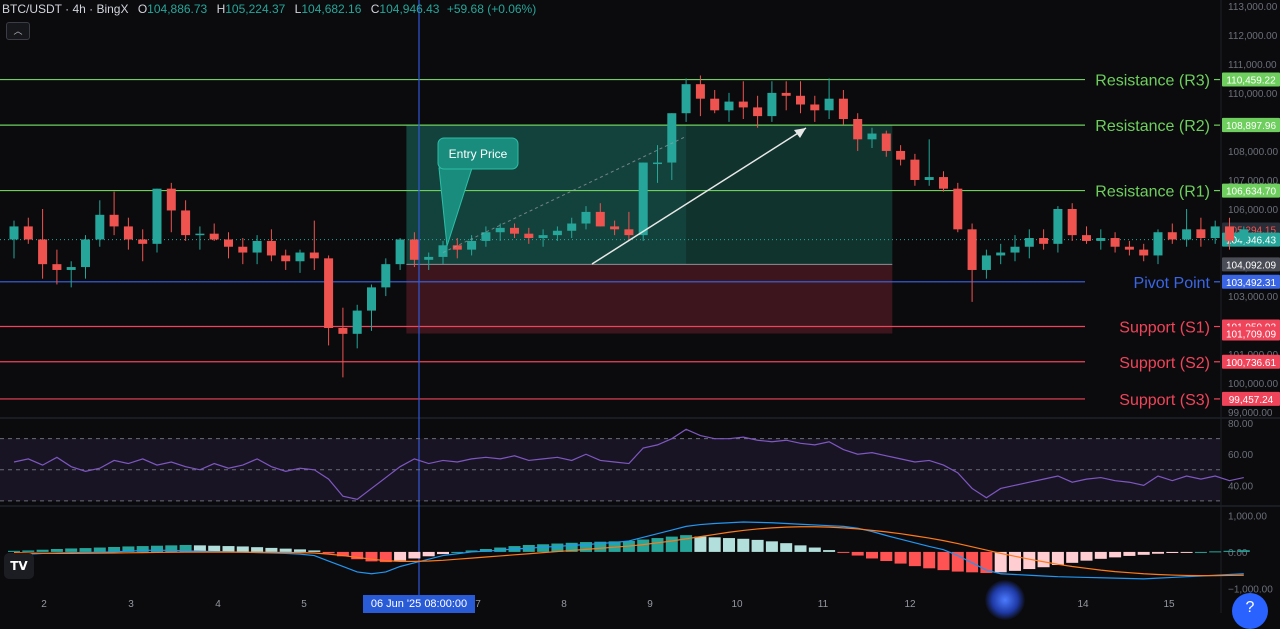  I want to click on macd-scale-tick: 0.00, so click(1238, 553).